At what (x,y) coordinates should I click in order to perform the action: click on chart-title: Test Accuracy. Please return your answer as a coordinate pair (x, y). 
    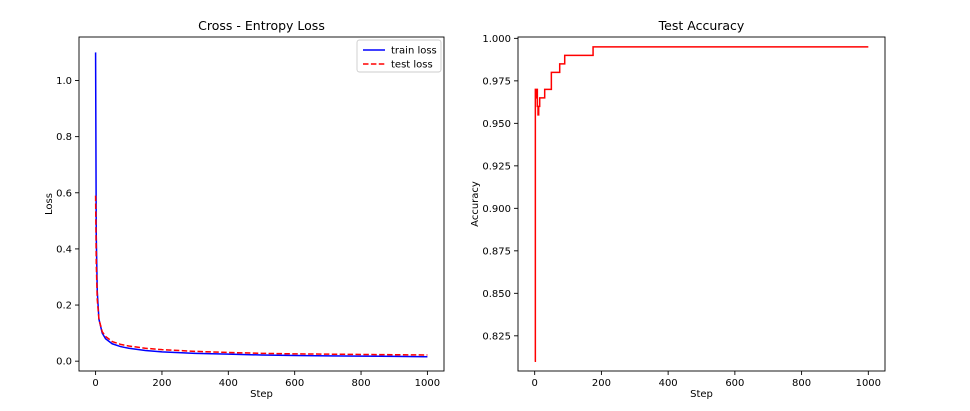
    Looking at the image, I should click on (701, 25).